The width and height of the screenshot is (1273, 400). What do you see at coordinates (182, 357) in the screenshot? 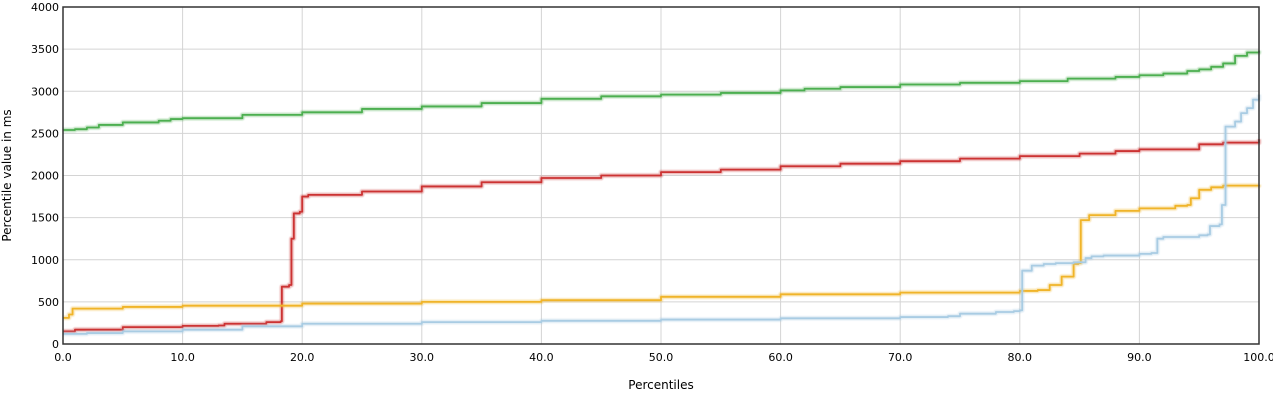
I see `x-tick-label: 10.0` at bounding box center [182, 357].